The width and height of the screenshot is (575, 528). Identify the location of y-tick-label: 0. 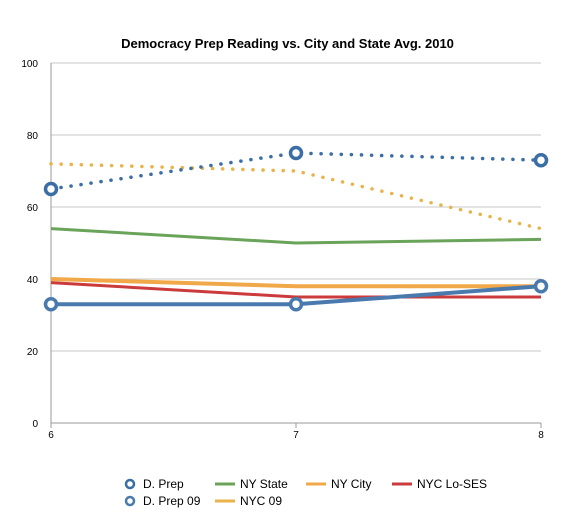
(35, 424).